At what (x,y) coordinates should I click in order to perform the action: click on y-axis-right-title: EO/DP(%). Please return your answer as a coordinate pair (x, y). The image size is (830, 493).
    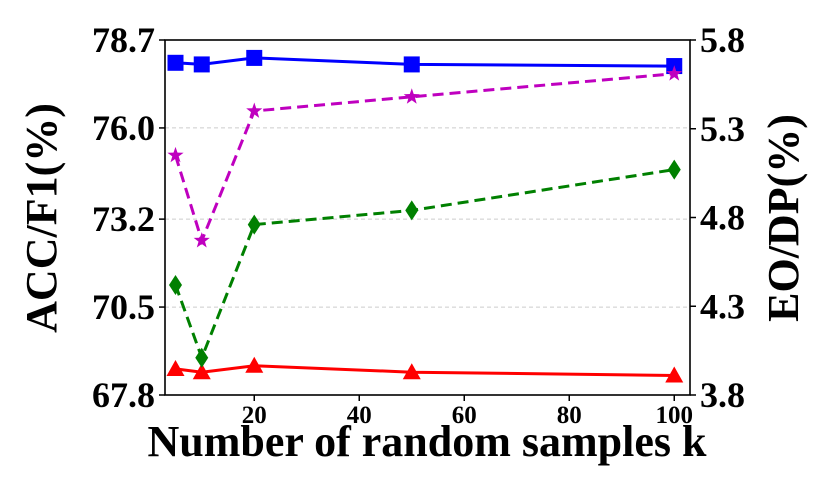
    Looking at the image, I should click on (783, 218).